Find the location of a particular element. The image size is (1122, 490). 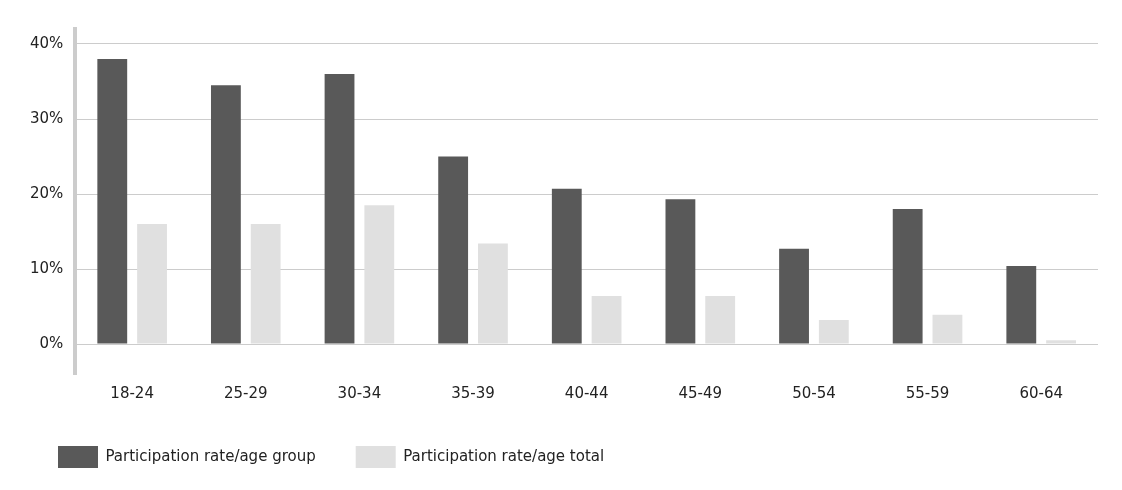

x-tick-label: 25-29 is located at coordinates (245, 392).